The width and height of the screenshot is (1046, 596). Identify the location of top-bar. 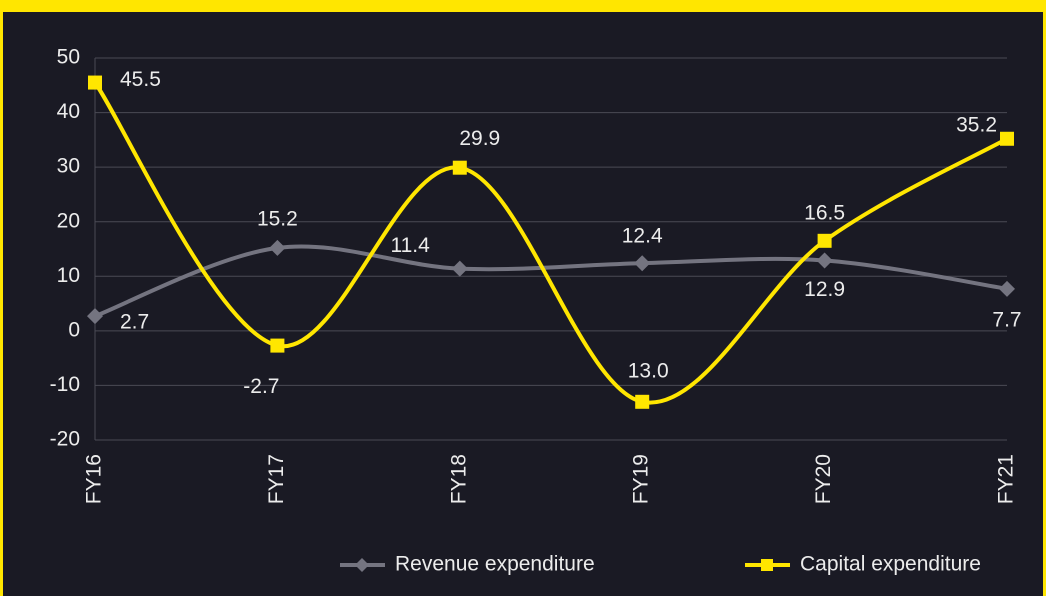
(523, 6).